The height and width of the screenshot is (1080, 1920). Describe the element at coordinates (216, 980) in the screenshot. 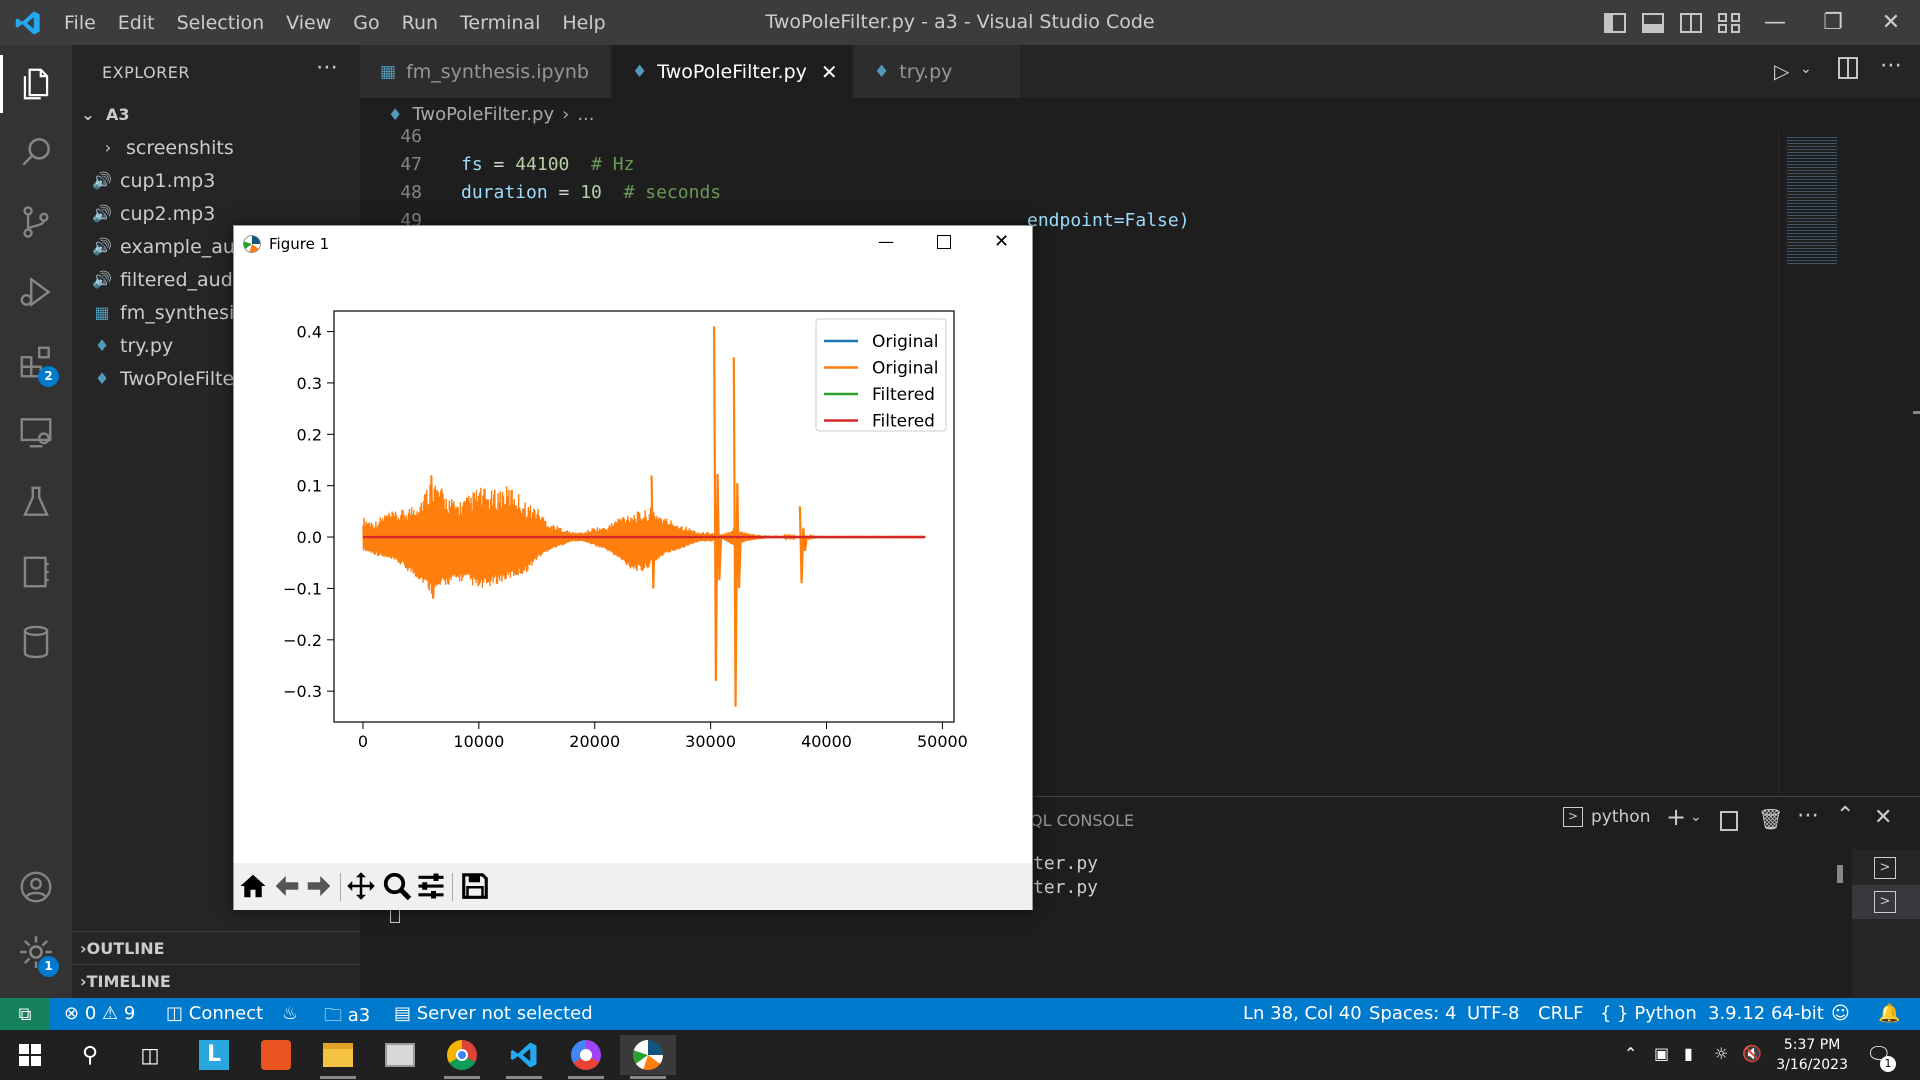

I see `timeline-section: › TIMELINE` at that location.